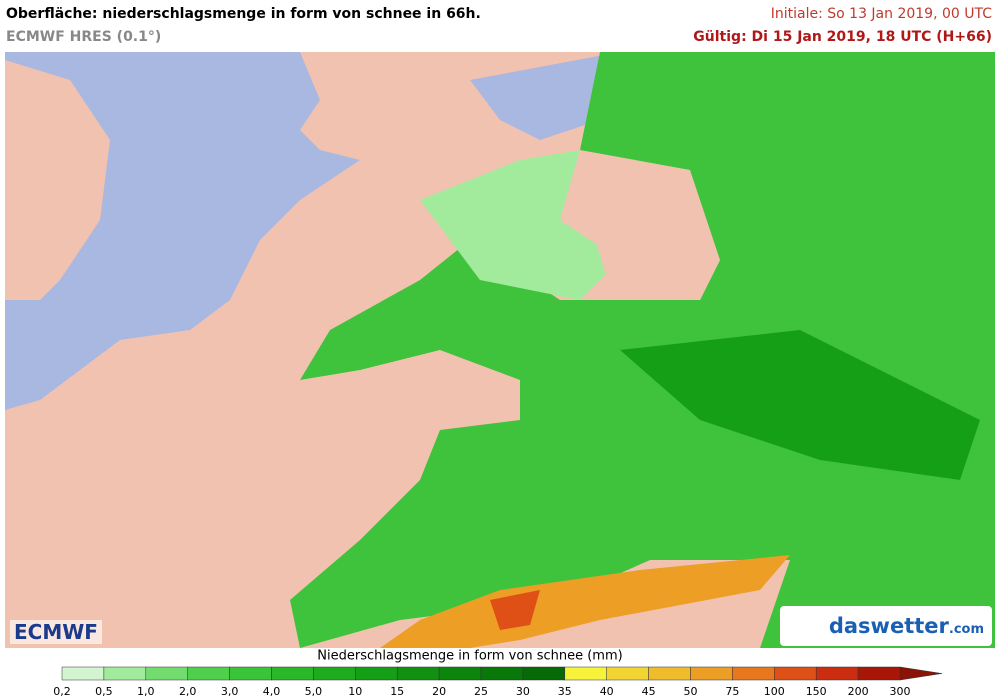 This screenshot has width=1000, height=700. What do you see at coordinates (607, 691) in the screenshot?
I see `legend-label: 40` at bounding box center [607, 691].